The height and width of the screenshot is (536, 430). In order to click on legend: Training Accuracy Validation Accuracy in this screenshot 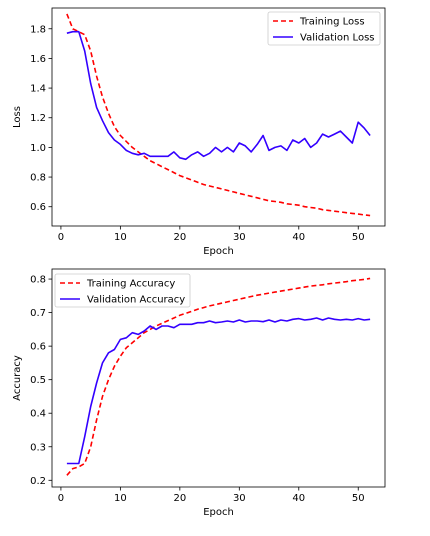, I will do `click(122, 290)`.